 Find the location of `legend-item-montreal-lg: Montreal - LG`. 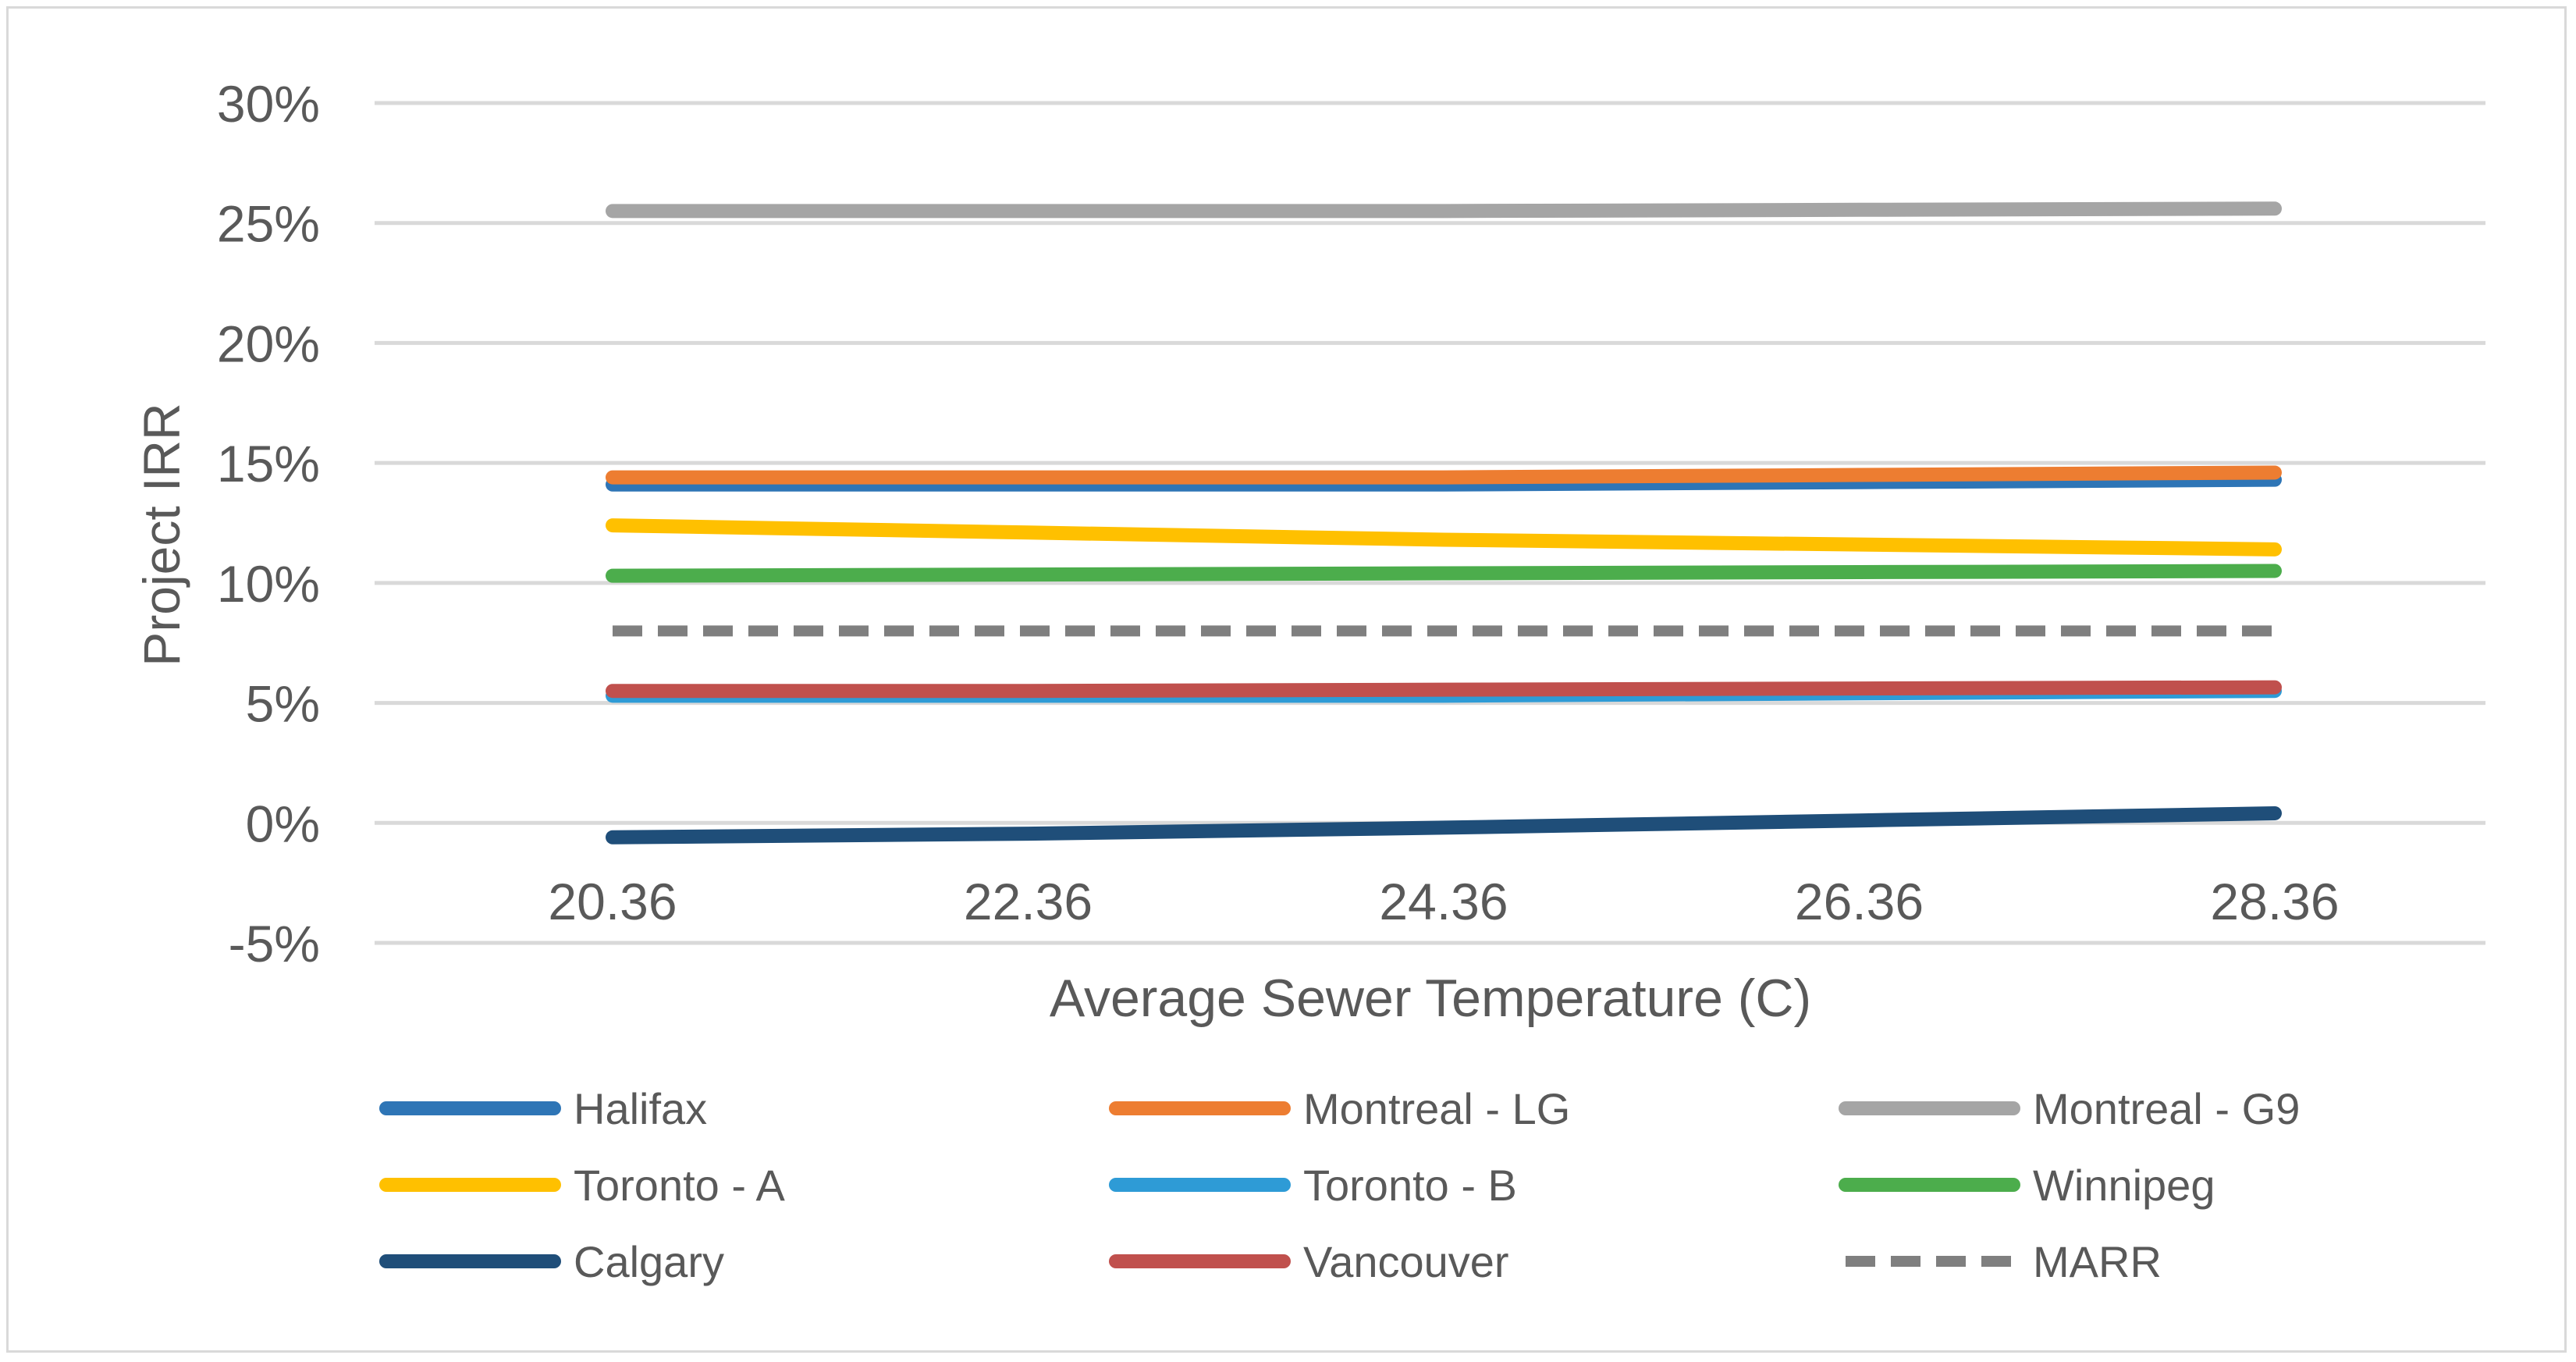

legend-item-montreal-lg: Montreal - LG is located at coordinates (1339, 1108).